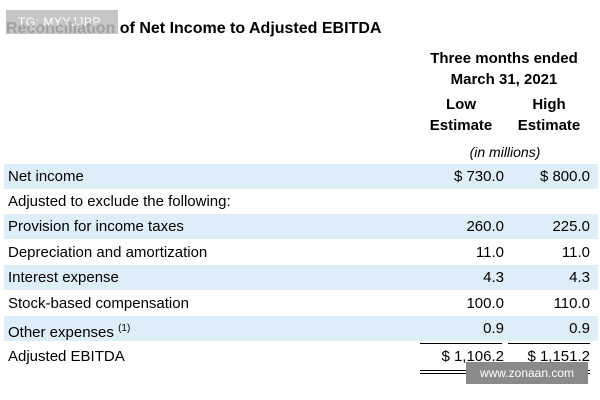  Describe the element at coordinates (301, 277) in the screenshot. I see `table-row-interest-expense: Interest expense 4.3 4.3` at that location.